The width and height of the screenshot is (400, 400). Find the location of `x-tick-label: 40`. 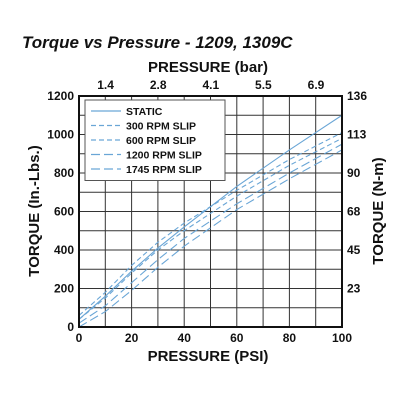

x-tick-label: 40 is located at coordinates (185, 338).